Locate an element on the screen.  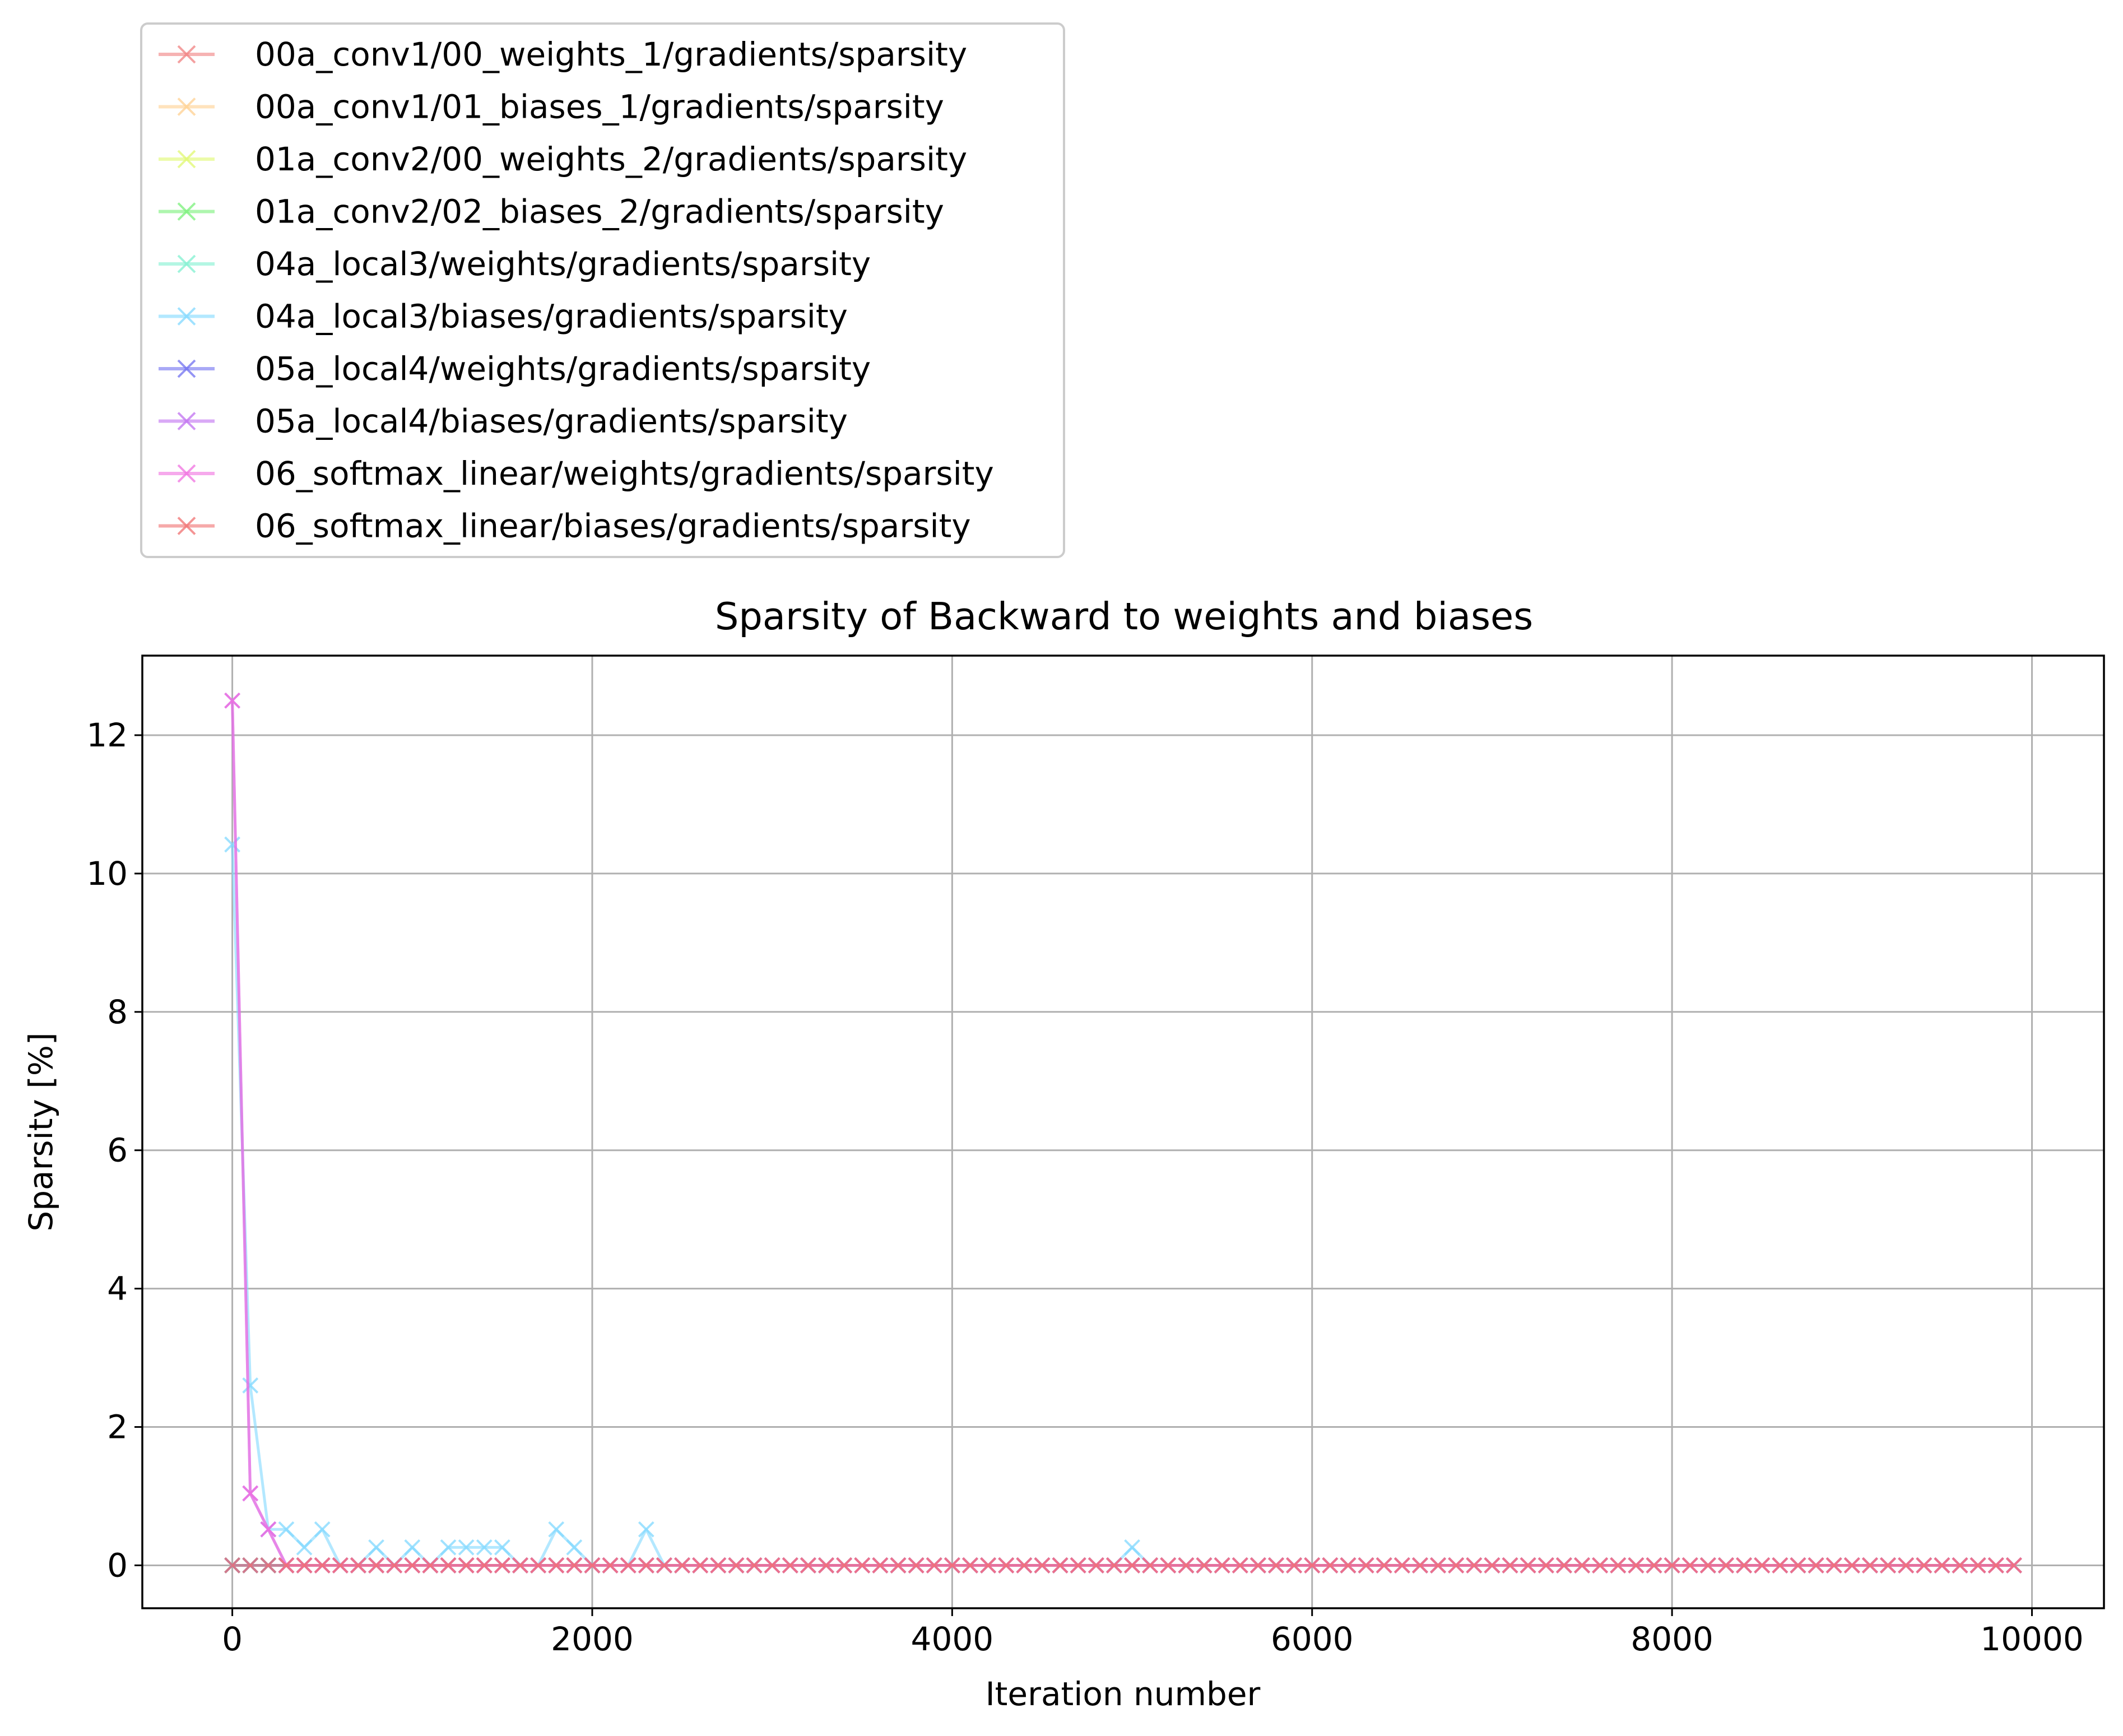
legend-entry: 01a_conv2/02_biases_2/gradients/sparsity is located at coordinates (552, 212).